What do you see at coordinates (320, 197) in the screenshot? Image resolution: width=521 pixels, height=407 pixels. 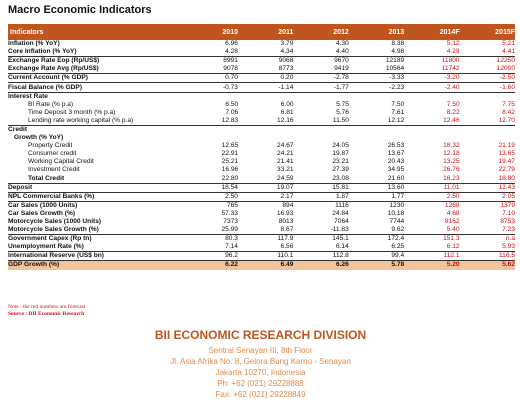 I see `value-cell: 1.87` at bounding box center [320, 197].